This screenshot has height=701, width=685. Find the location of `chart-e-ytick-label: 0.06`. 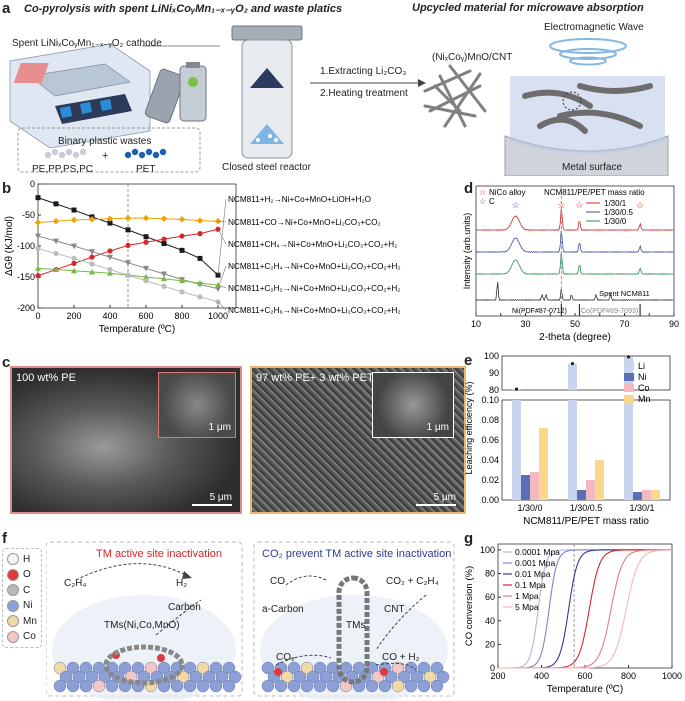

chart-e-ytick-label: 0.06 is located at coordinates (490, 440).